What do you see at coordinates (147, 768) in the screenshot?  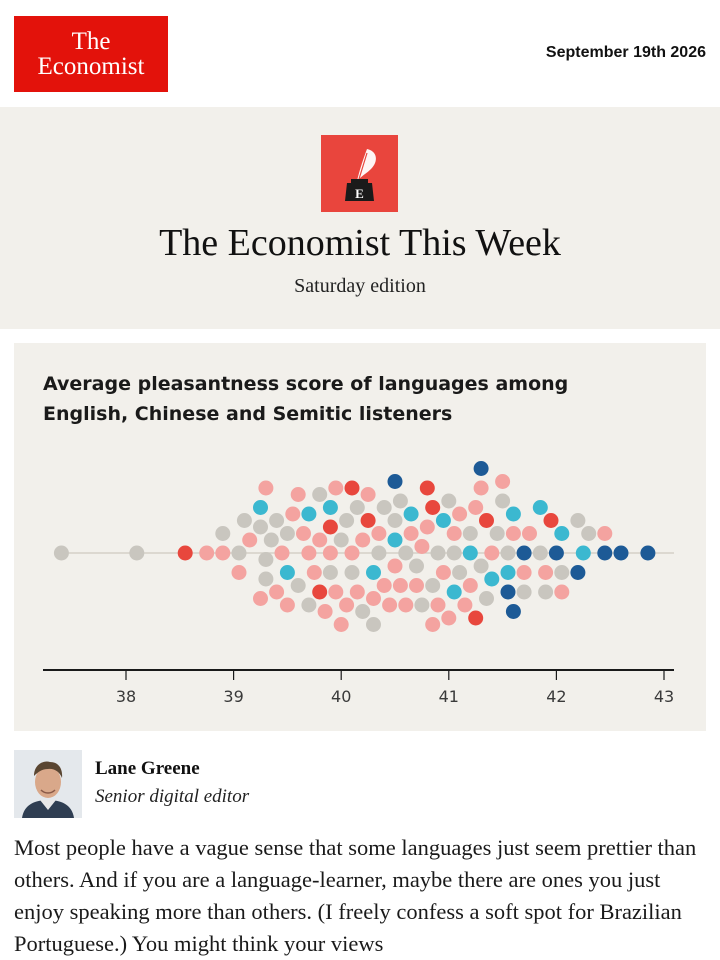 I see `author-name: Lane Greene` at bounding box center [147, 768].